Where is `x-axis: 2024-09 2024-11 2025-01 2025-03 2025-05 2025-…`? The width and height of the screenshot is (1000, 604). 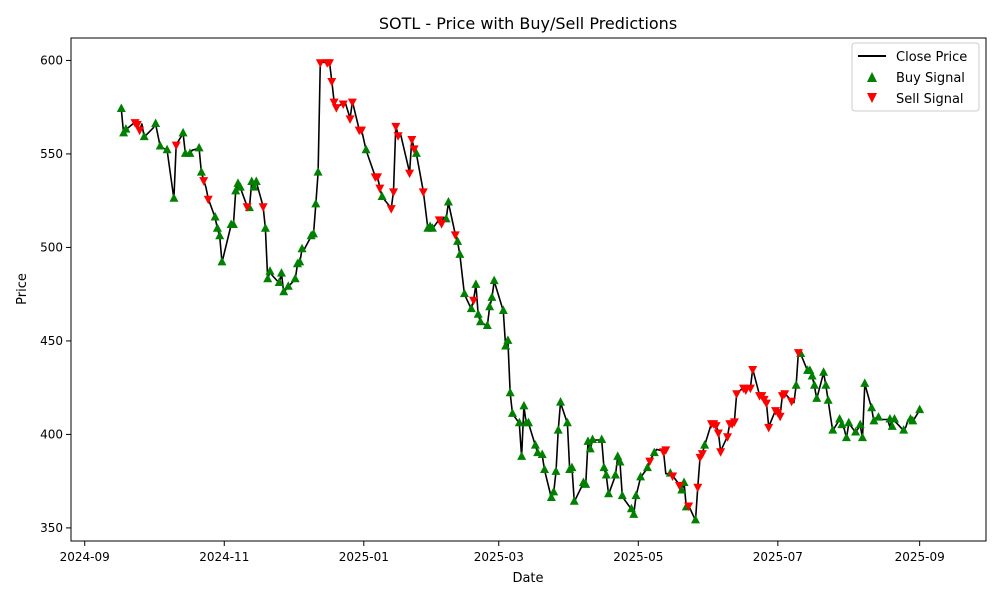 x-axis: 2024-09 2024-11 2025-01 2025-03 2025-05 2025-… is located at coordinates (502, 552).